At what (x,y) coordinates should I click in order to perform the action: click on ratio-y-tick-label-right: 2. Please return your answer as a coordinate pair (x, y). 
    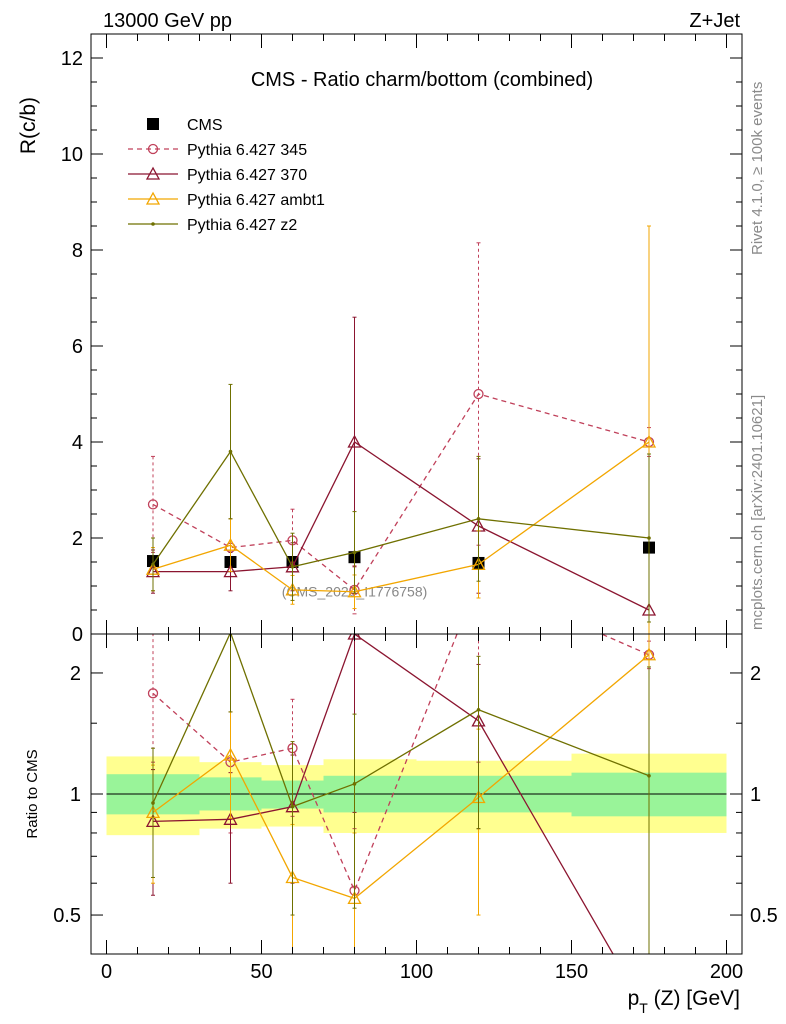
    Looking at the image, I should click on (755, 674).